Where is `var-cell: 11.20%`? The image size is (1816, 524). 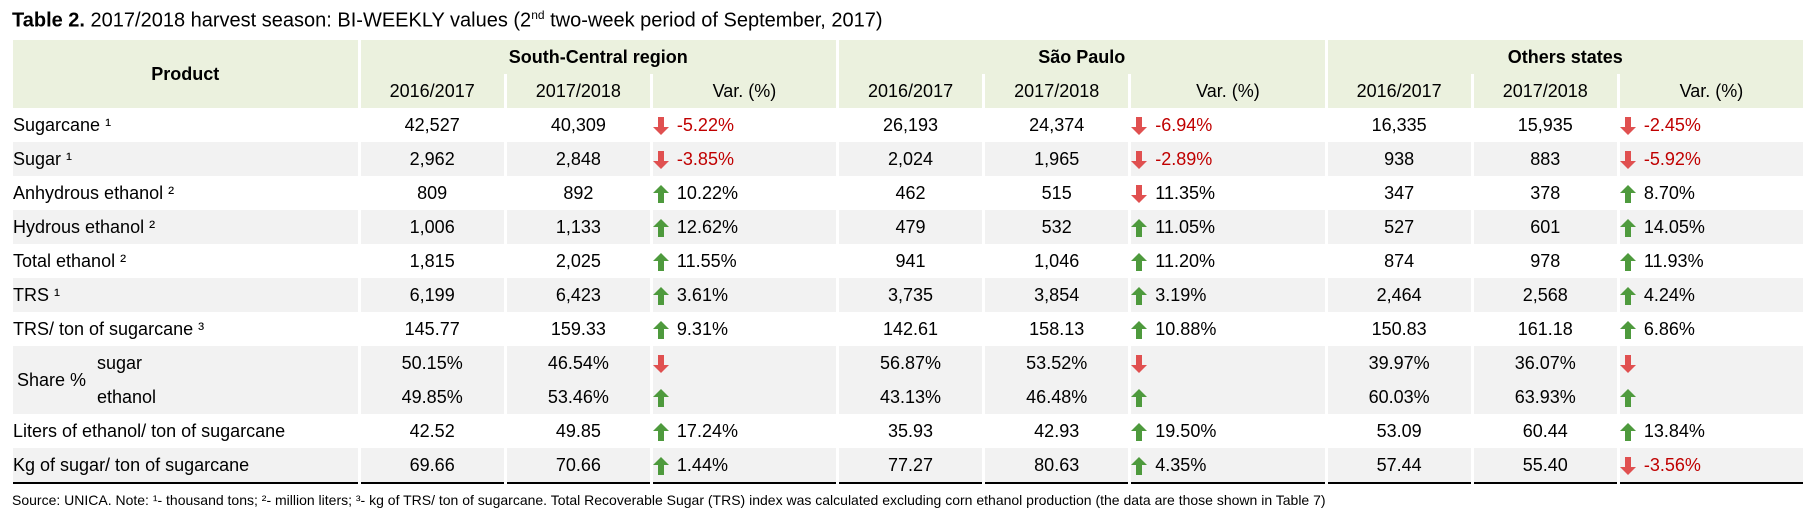
var-cell: 11.20% is located at coordinates (1227, 261).